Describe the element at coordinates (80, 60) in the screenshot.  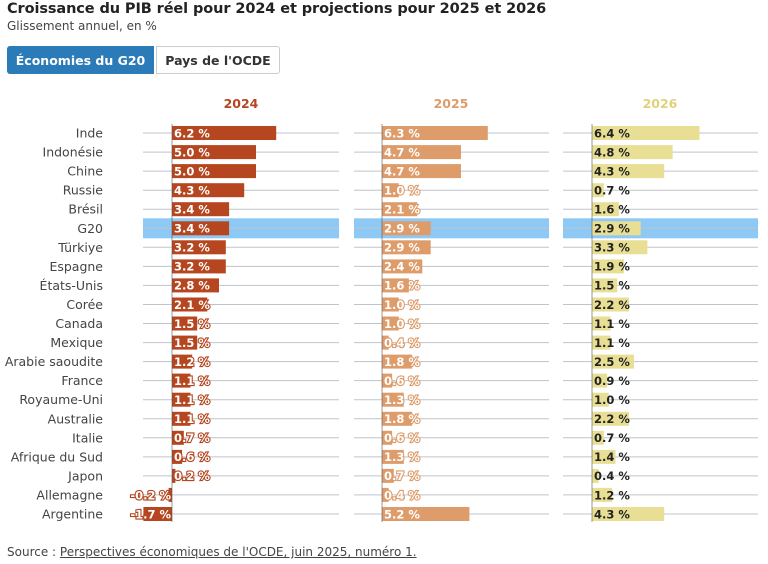
I see `tab-g20-economies: Économies du G20` at that location.